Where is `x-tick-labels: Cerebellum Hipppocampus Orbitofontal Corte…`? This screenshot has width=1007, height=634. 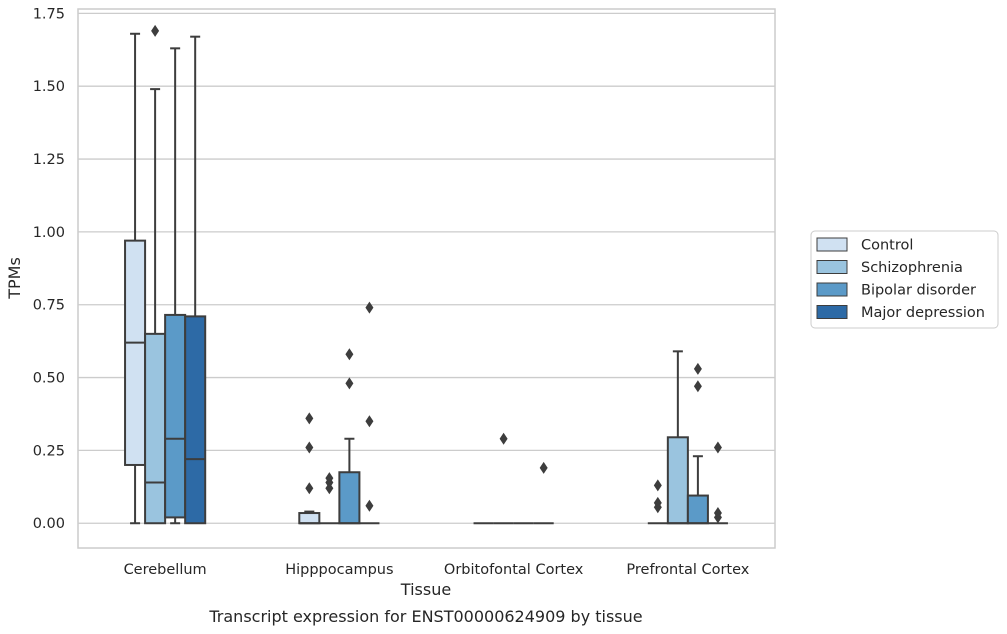 x-tick-labels: Cerebellum Hipppocampus Orbitofontal Corte… is located at coordinates (437, 570).